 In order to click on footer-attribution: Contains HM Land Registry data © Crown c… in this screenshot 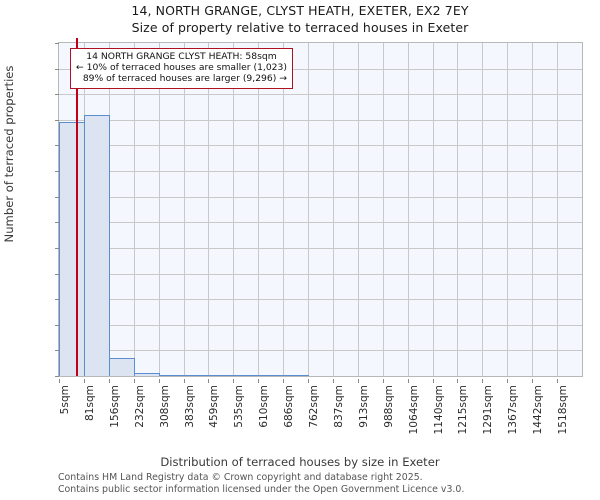, I will do `click(328, 483)`.